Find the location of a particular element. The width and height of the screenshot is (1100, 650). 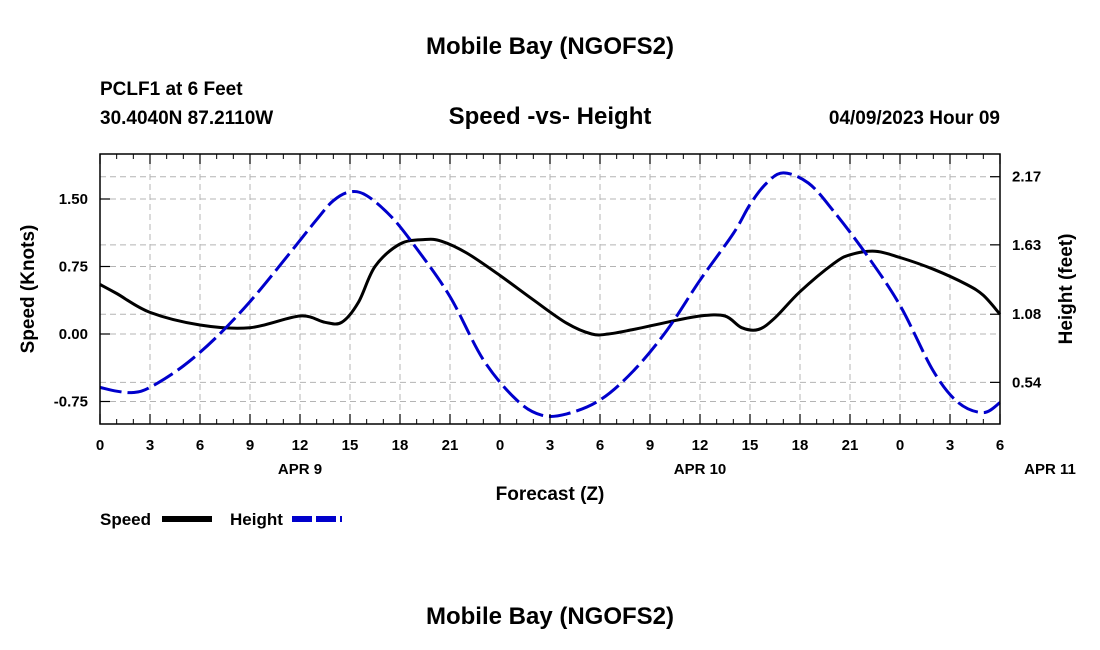

chart-top-title: Mobile Bay (NGOFS2) is located at coordinates (550, 46).